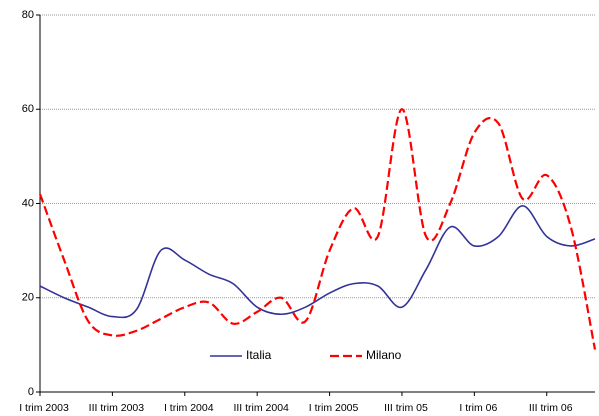 The height and width of the screenshot is (416, 599). Describe the element at coordinates (189, 408) in the screenshot. I see `x-tick-label: I trim 2004` at that location.